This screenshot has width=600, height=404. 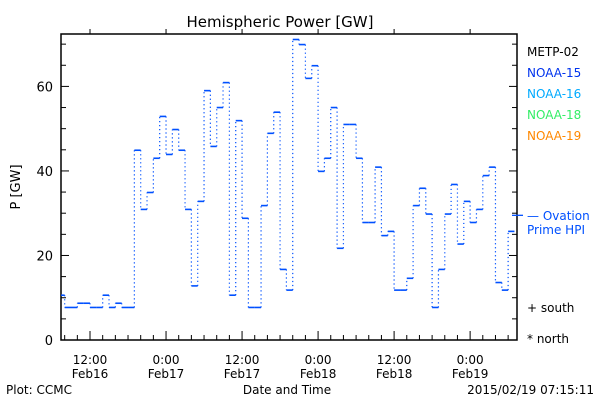 I want to click on x-tick-date-label: Feb16, so click(x=90, y=374).